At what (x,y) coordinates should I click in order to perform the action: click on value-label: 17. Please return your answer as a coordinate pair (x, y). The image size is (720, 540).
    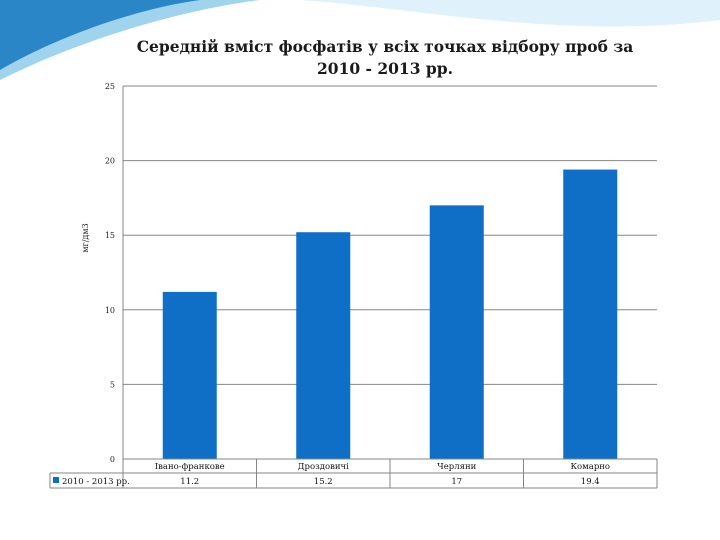
    Looking at the image, I should click on (456, 482).